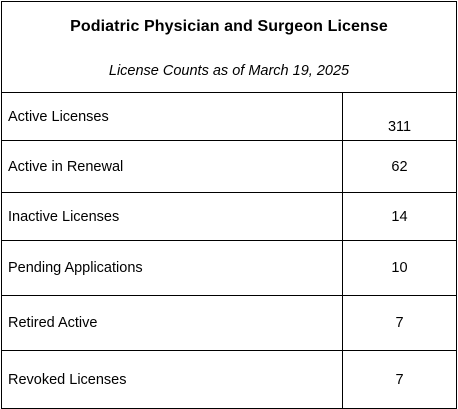 The height and width of the screenshot is (409, 458). Describe the element at coordinates (399, 268) in the screenshot. I see `row-value: 10` at that location.